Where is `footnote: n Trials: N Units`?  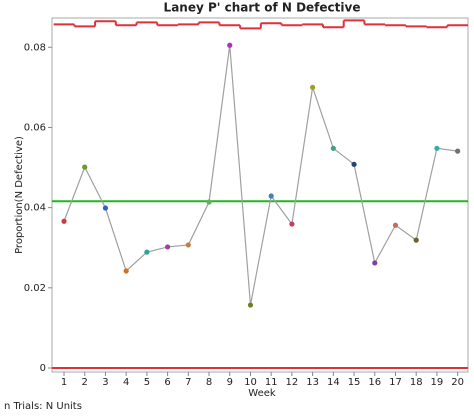
footnote: n Trials: N Units is located at coordinates (43, 406).